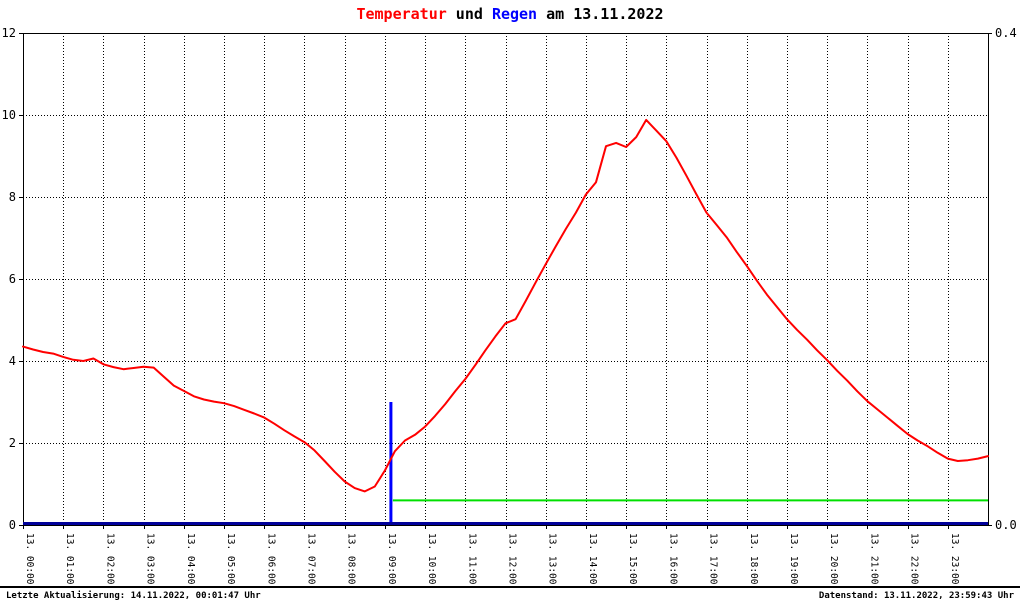  I want to click on footer-separator, so click(510, 587).